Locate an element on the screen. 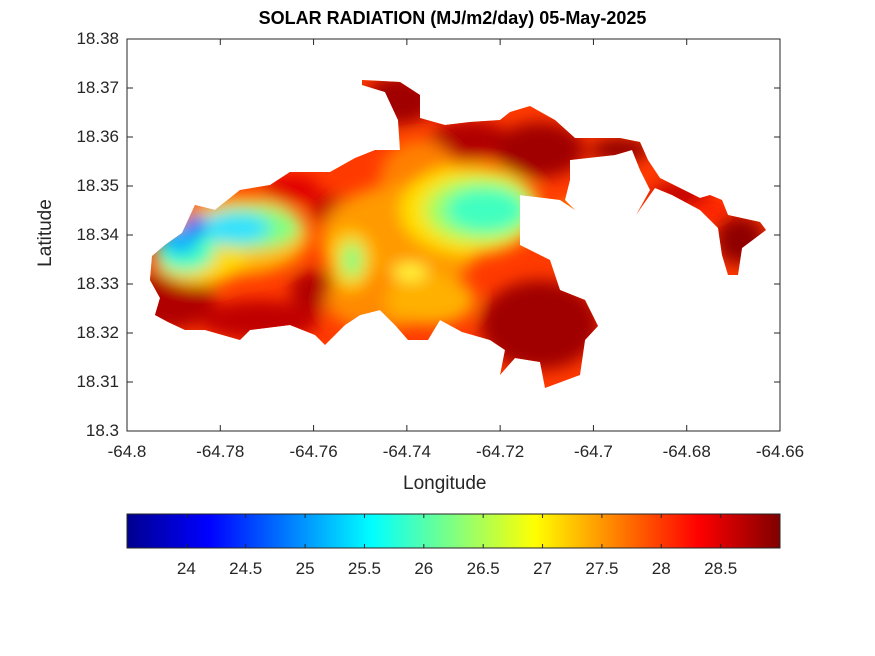 This screenshot has width=875, height=656. colorbar-tick-label: 28 is located at coordinates (661, 568).